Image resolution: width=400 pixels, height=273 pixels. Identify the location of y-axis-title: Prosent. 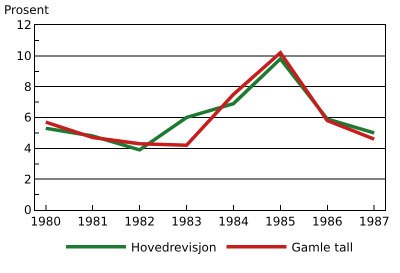
(27, 10).